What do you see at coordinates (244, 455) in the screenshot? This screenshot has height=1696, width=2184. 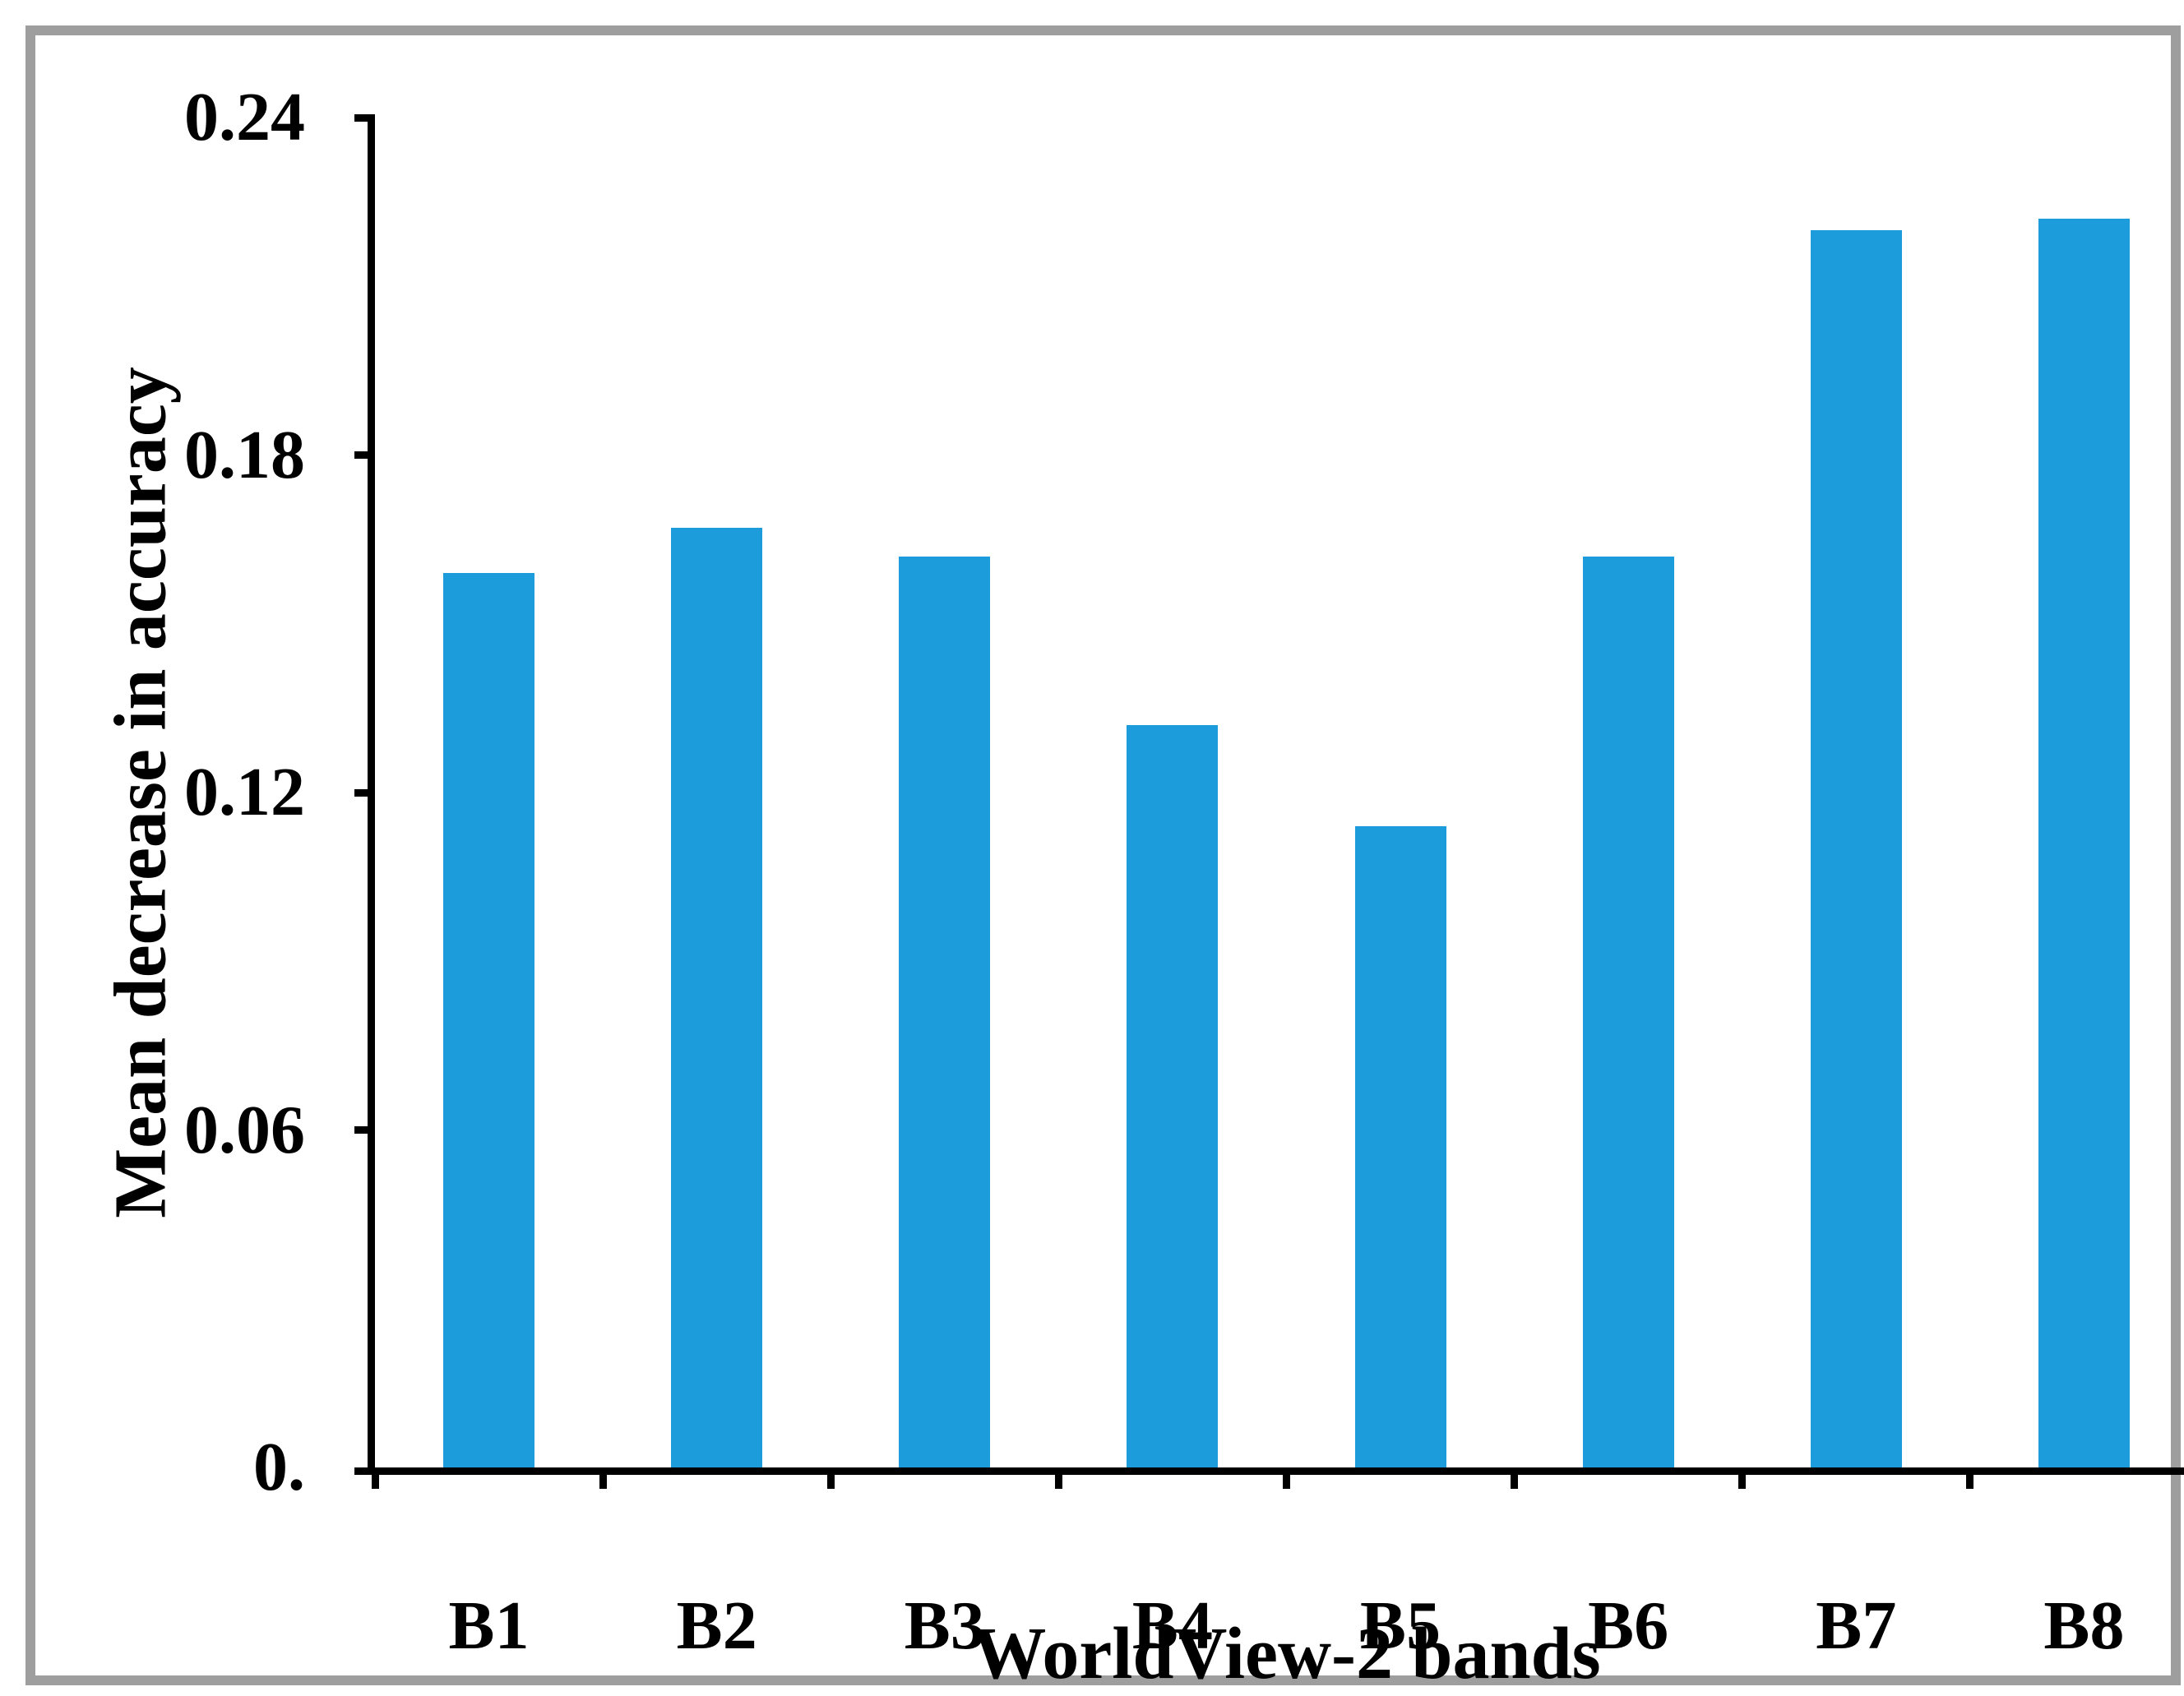 I see `y-tick-label: 0.18` at bounding box center [244, 455].